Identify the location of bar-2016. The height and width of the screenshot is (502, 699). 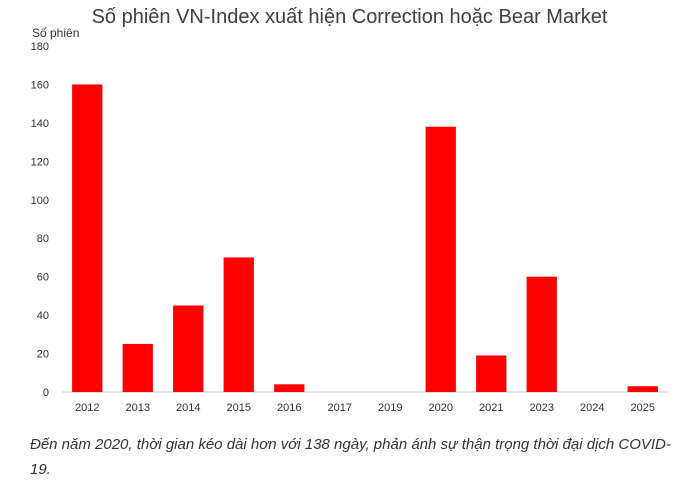
(289, 388).